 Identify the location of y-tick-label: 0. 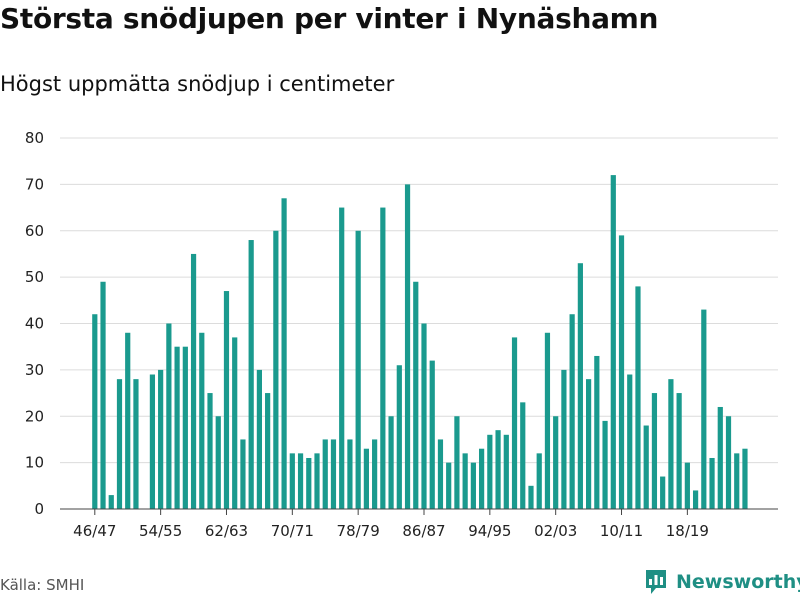
(39, 509).